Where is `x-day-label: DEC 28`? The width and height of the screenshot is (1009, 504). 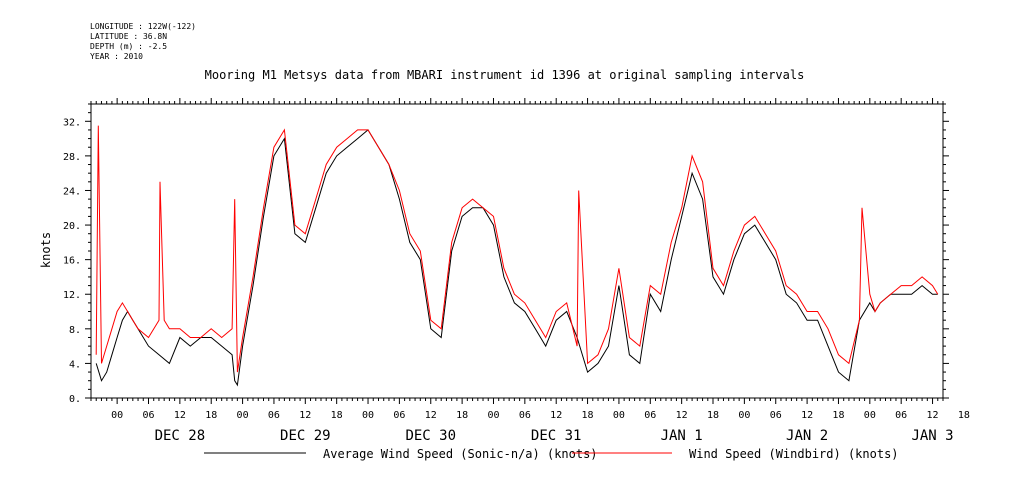
x-day-label: DEC 28 is located at coordinates (180, 436).